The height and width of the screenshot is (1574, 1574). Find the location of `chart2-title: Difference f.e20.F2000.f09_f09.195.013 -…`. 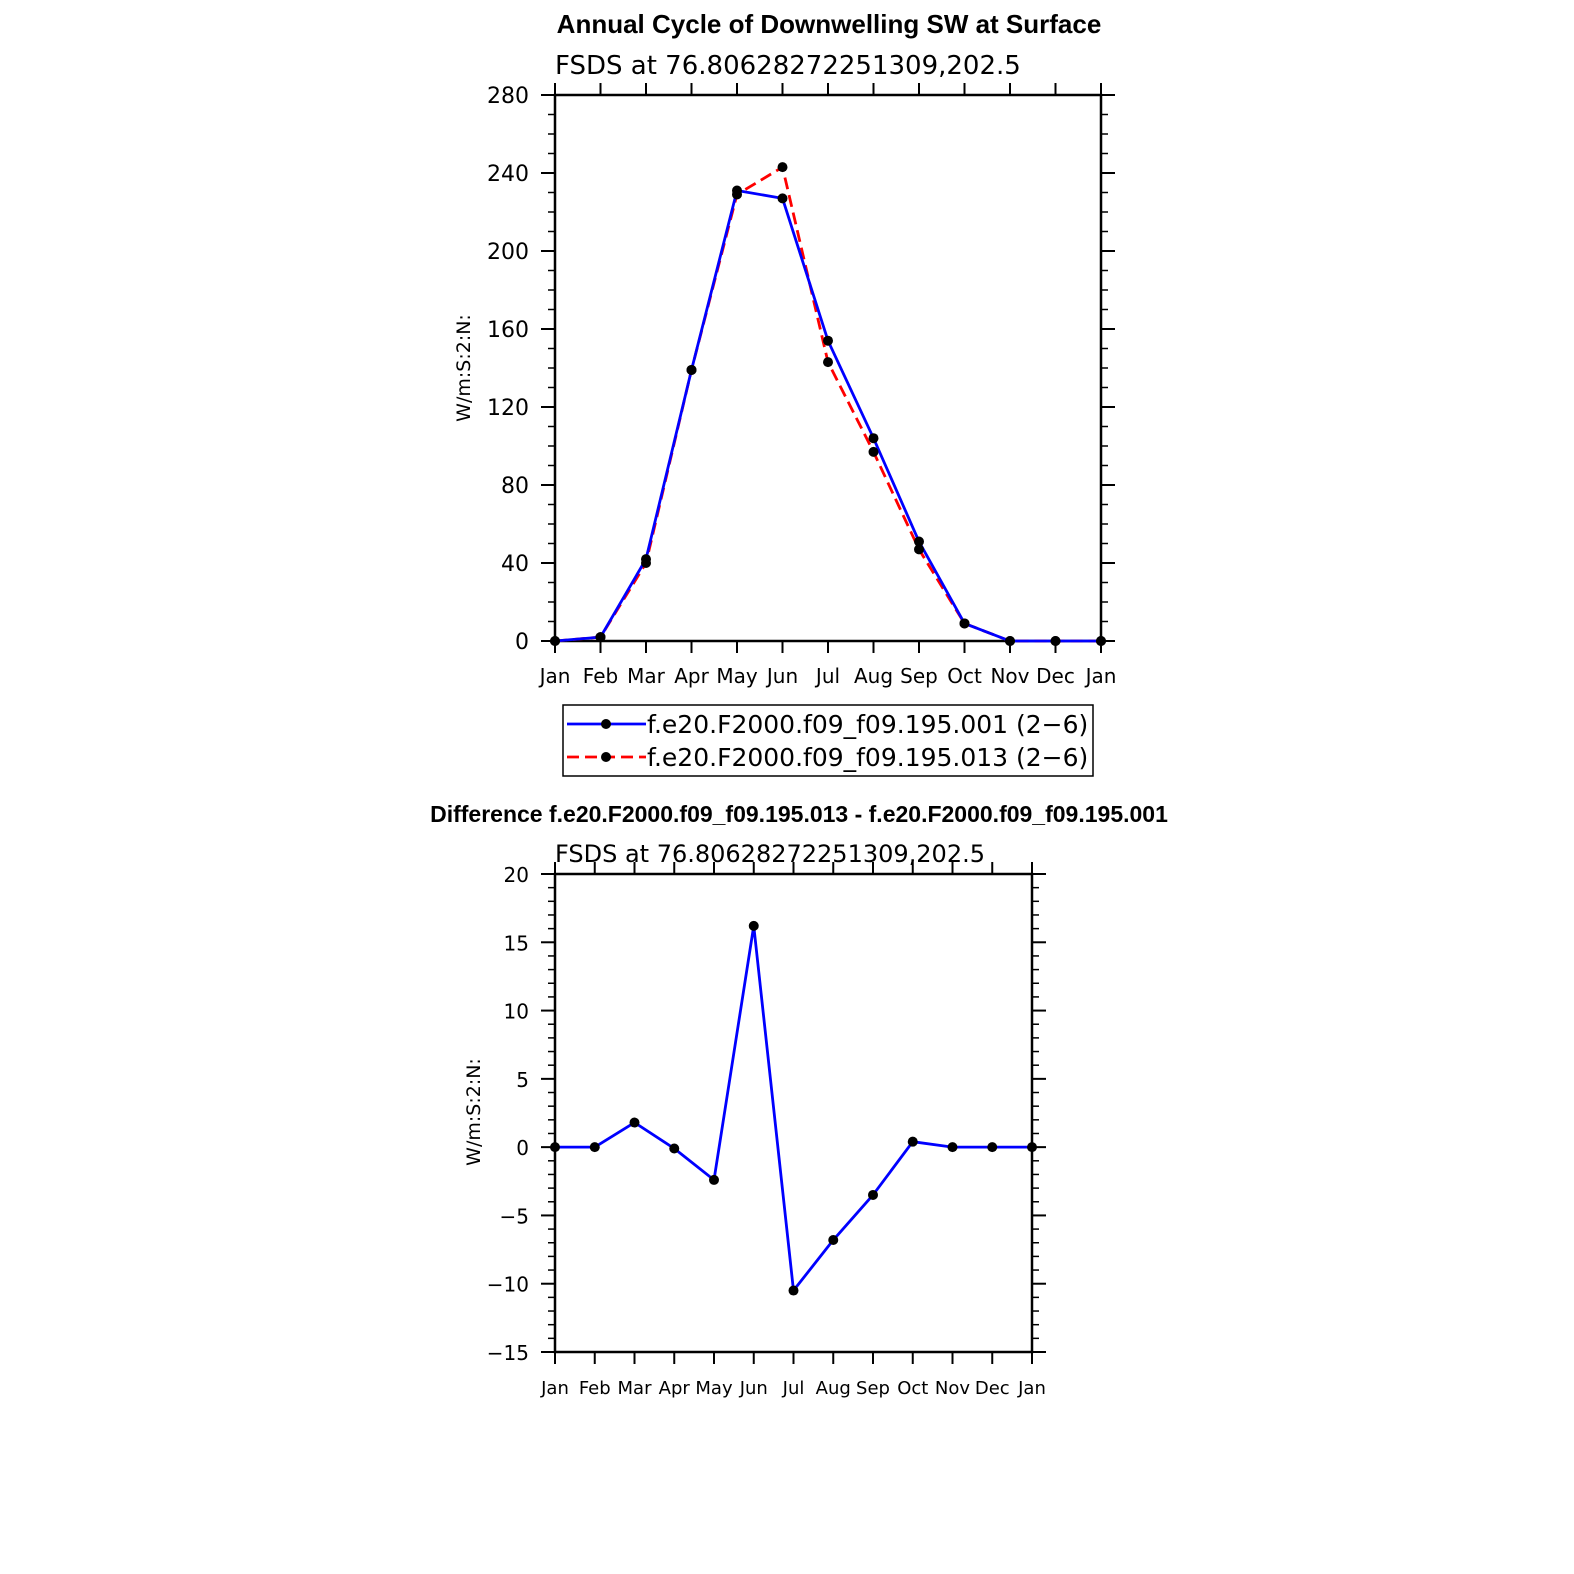

chart2-title: Difference f.e20.F2000.f09_f09.195.013 -… is located at coordinates (799, 814).